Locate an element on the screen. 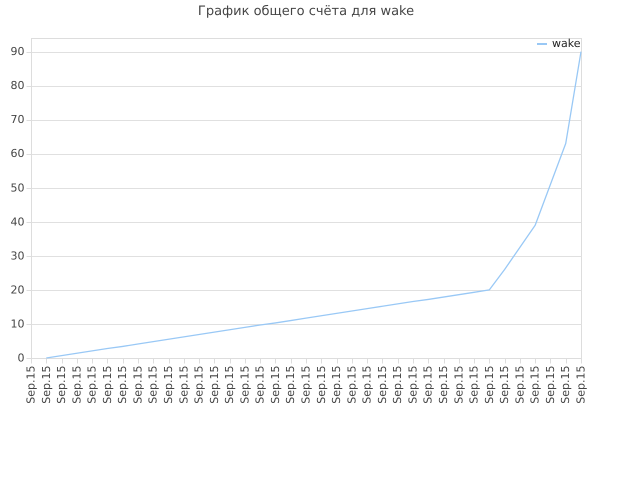 This screenshot has height=480, width=640. y-tick-label: 10 is located at coordinates (17, 323).